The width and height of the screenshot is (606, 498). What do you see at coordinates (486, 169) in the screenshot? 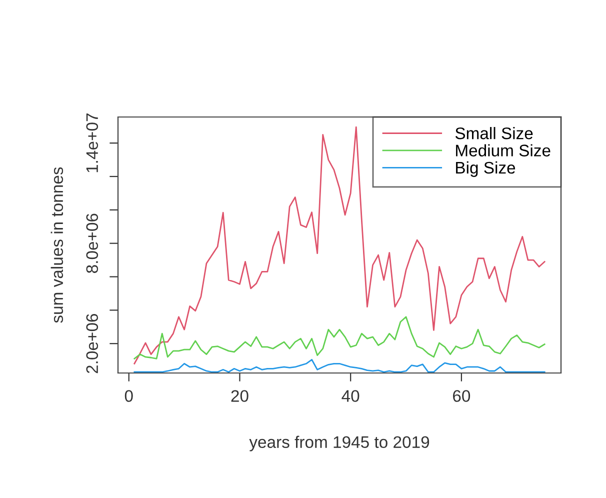
I see `legend-label: Big Size` at bounding box center [486, 169].